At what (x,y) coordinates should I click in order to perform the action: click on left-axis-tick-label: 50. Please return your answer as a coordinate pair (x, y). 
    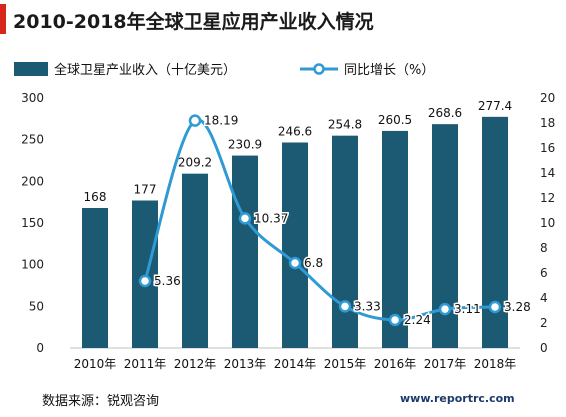
    Looking at the image, I should click on (36, 306).